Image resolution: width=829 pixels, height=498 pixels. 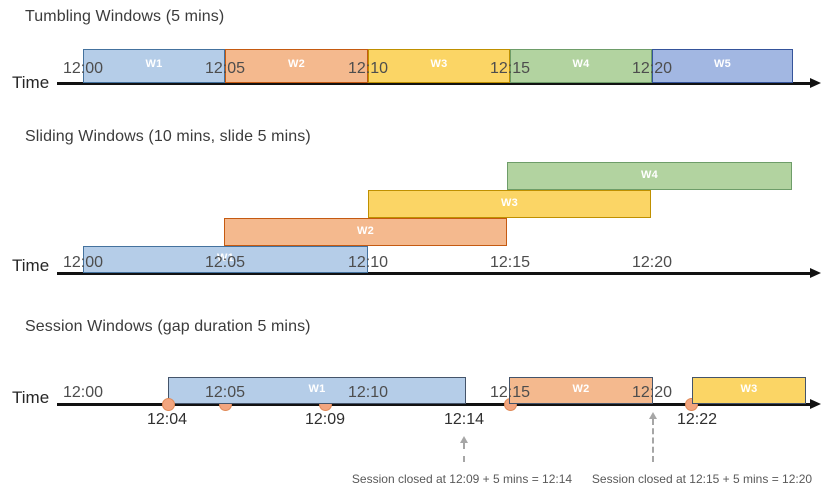 What do you see at coordinates (702, 479) in the screenshot?
I see `session-close-note: Session closed at 12:15 + 5 mins = 12:20` at bounding box center [702, 479].